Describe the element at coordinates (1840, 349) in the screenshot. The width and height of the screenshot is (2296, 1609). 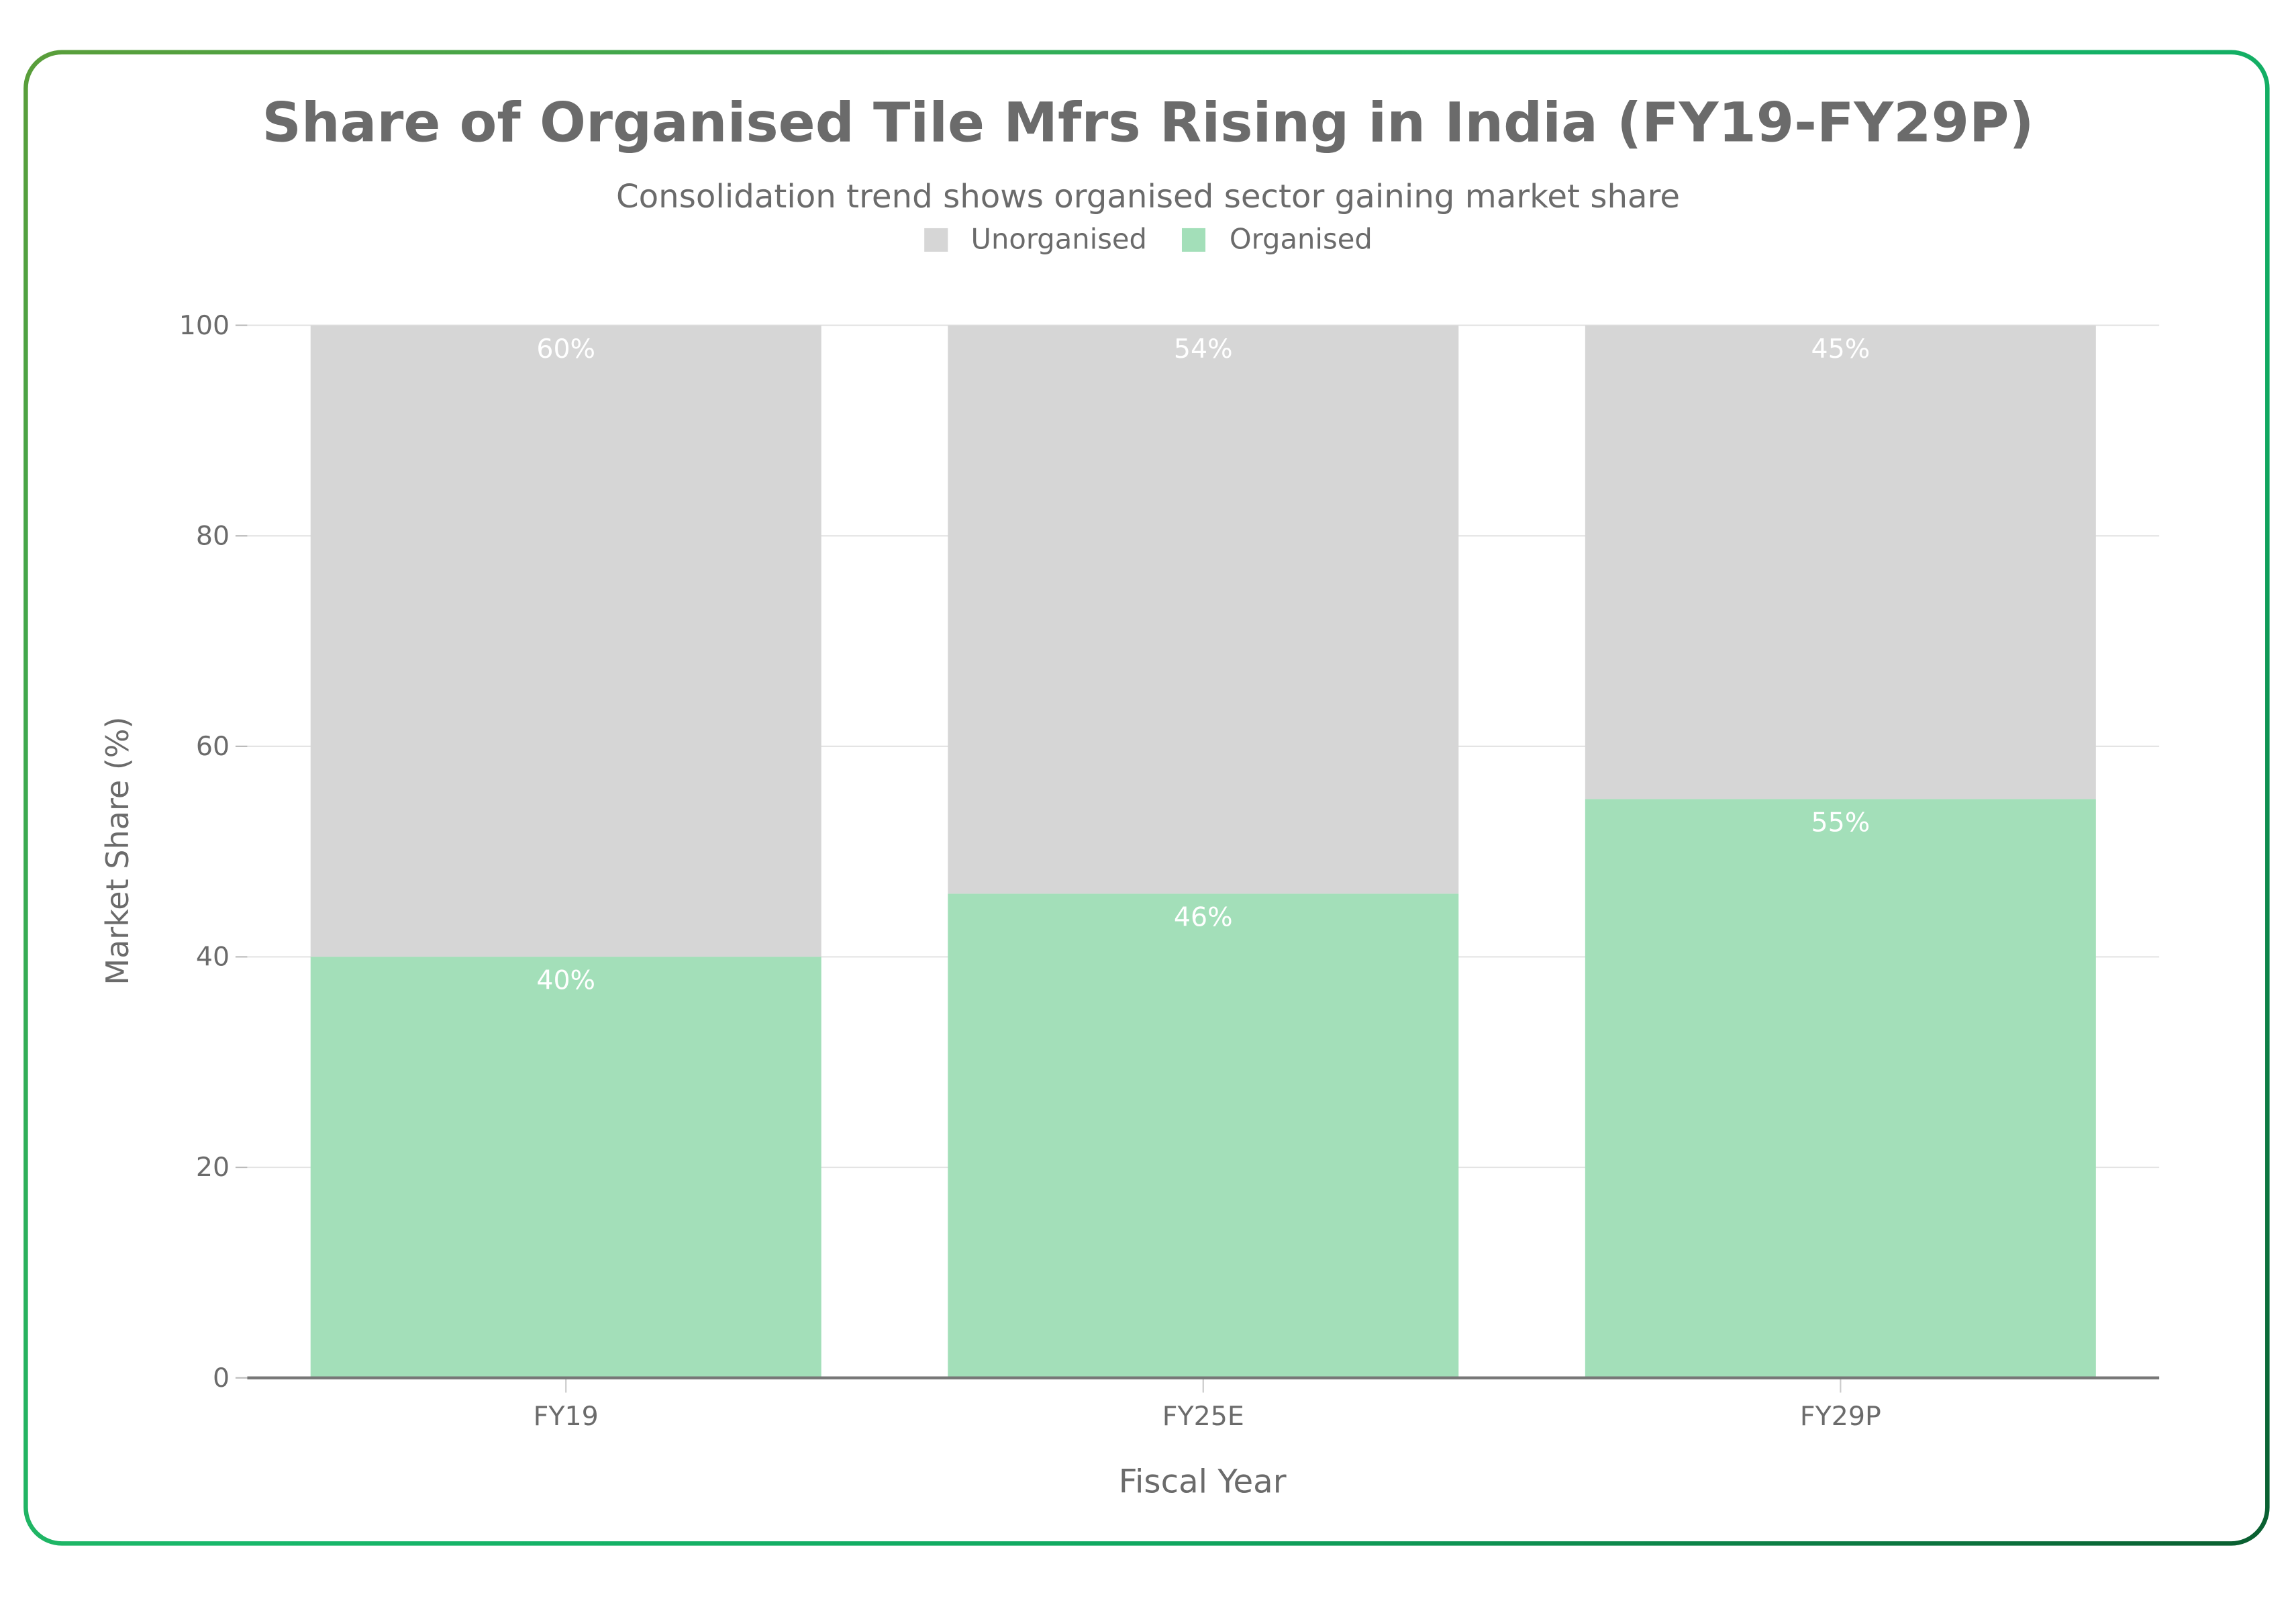
I see `data-label: 45%` at that location.